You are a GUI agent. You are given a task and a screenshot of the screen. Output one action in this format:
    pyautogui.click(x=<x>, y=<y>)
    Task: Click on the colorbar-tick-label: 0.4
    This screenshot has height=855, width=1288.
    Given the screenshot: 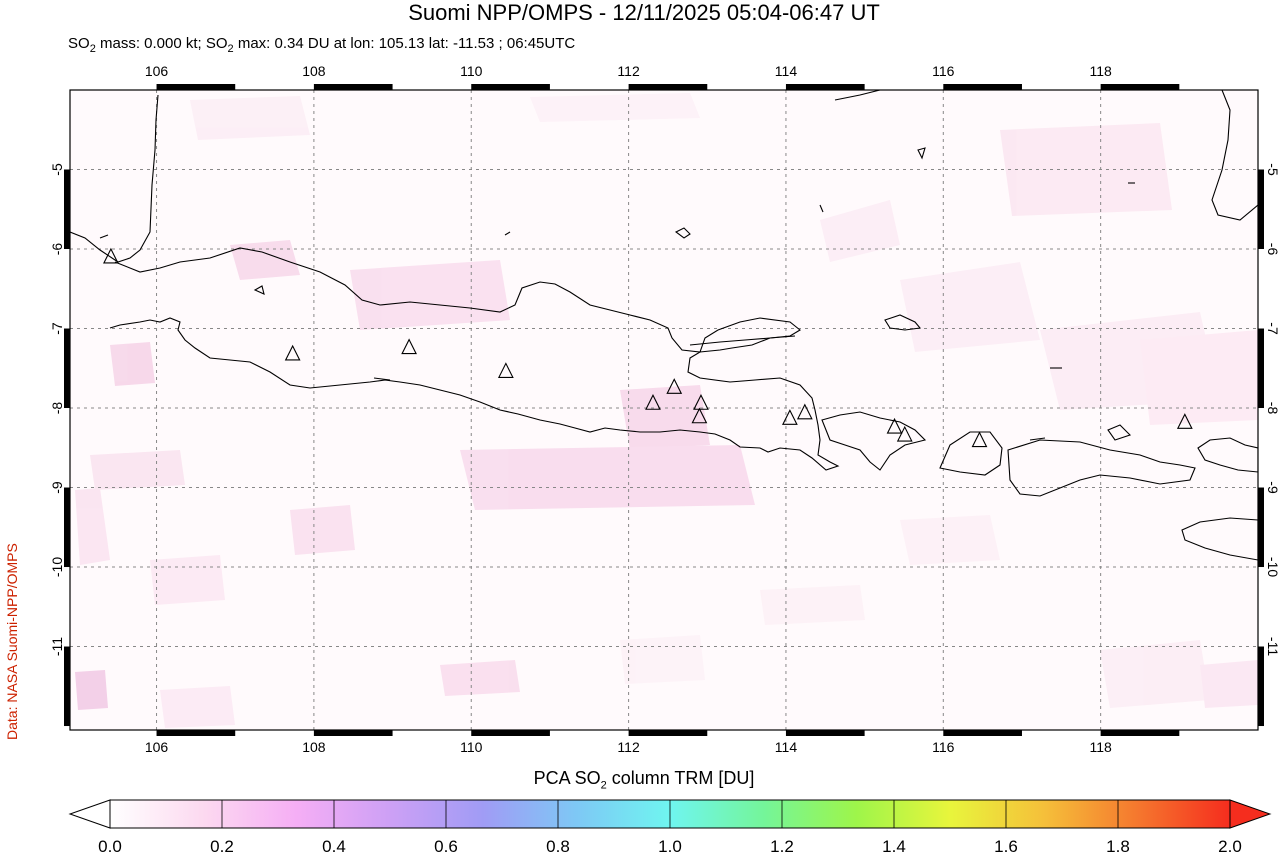 What is the action you would take?
    pyautogui.click(x=334, y=846)
    